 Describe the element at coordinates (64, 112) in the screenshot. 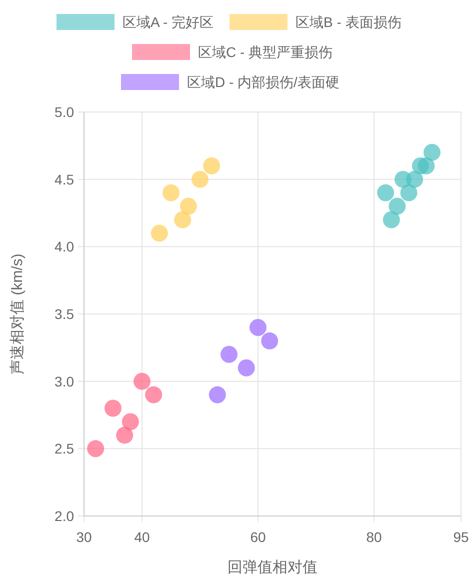

I see `y-tick-label: 5.0` at that location.